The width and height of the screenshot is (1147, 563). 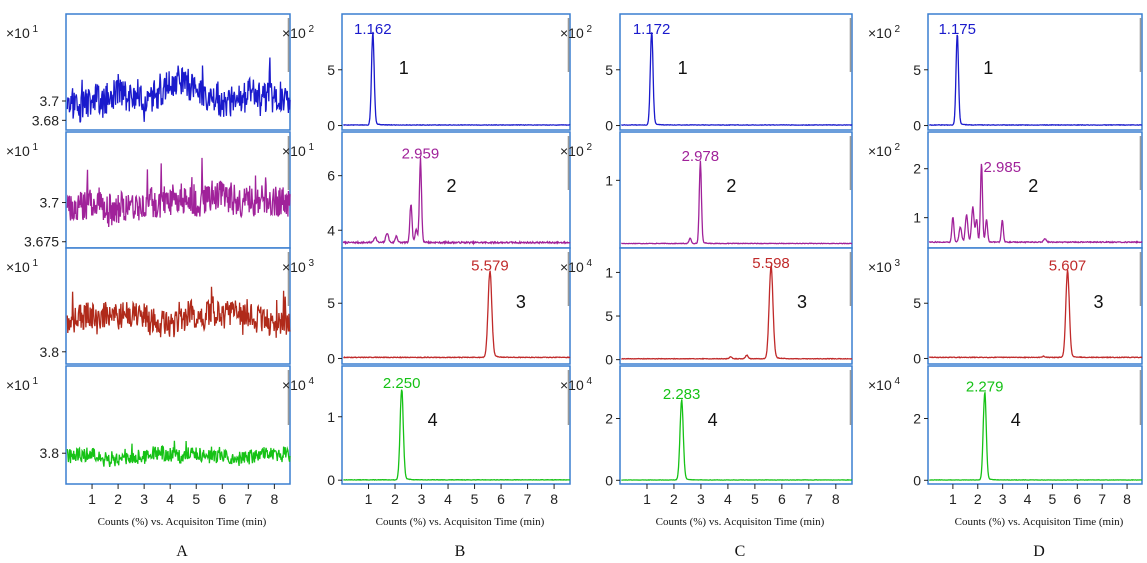 What do you see at coordinates (576, 32) in the screenshot?
I see `y-multiplier-col-c-row-1: ×10 2` at bounding box center [576, 32].